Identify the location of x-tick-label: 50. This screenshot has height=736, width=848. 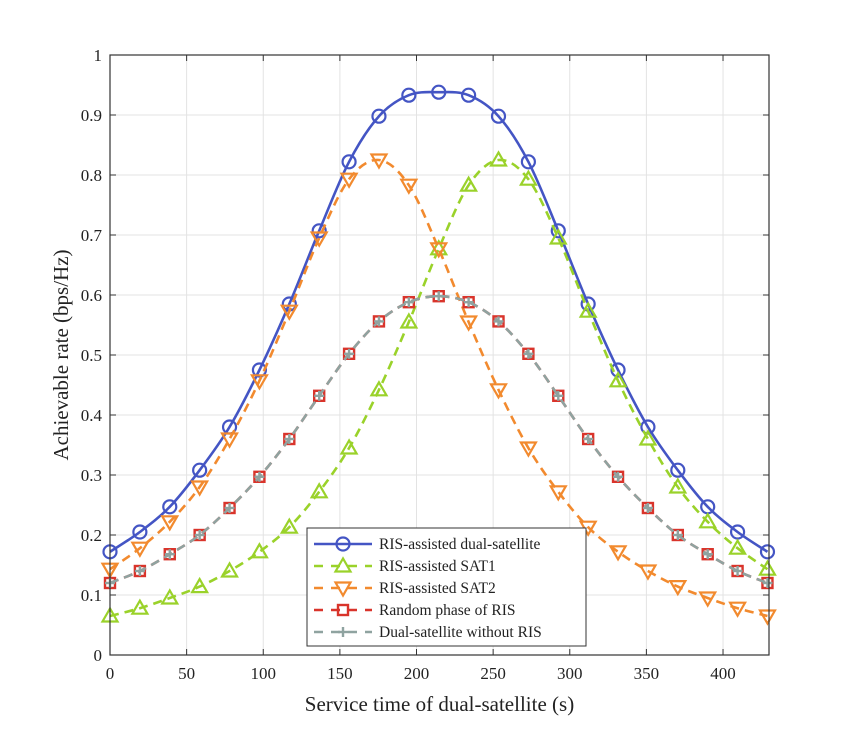
(186, 673).